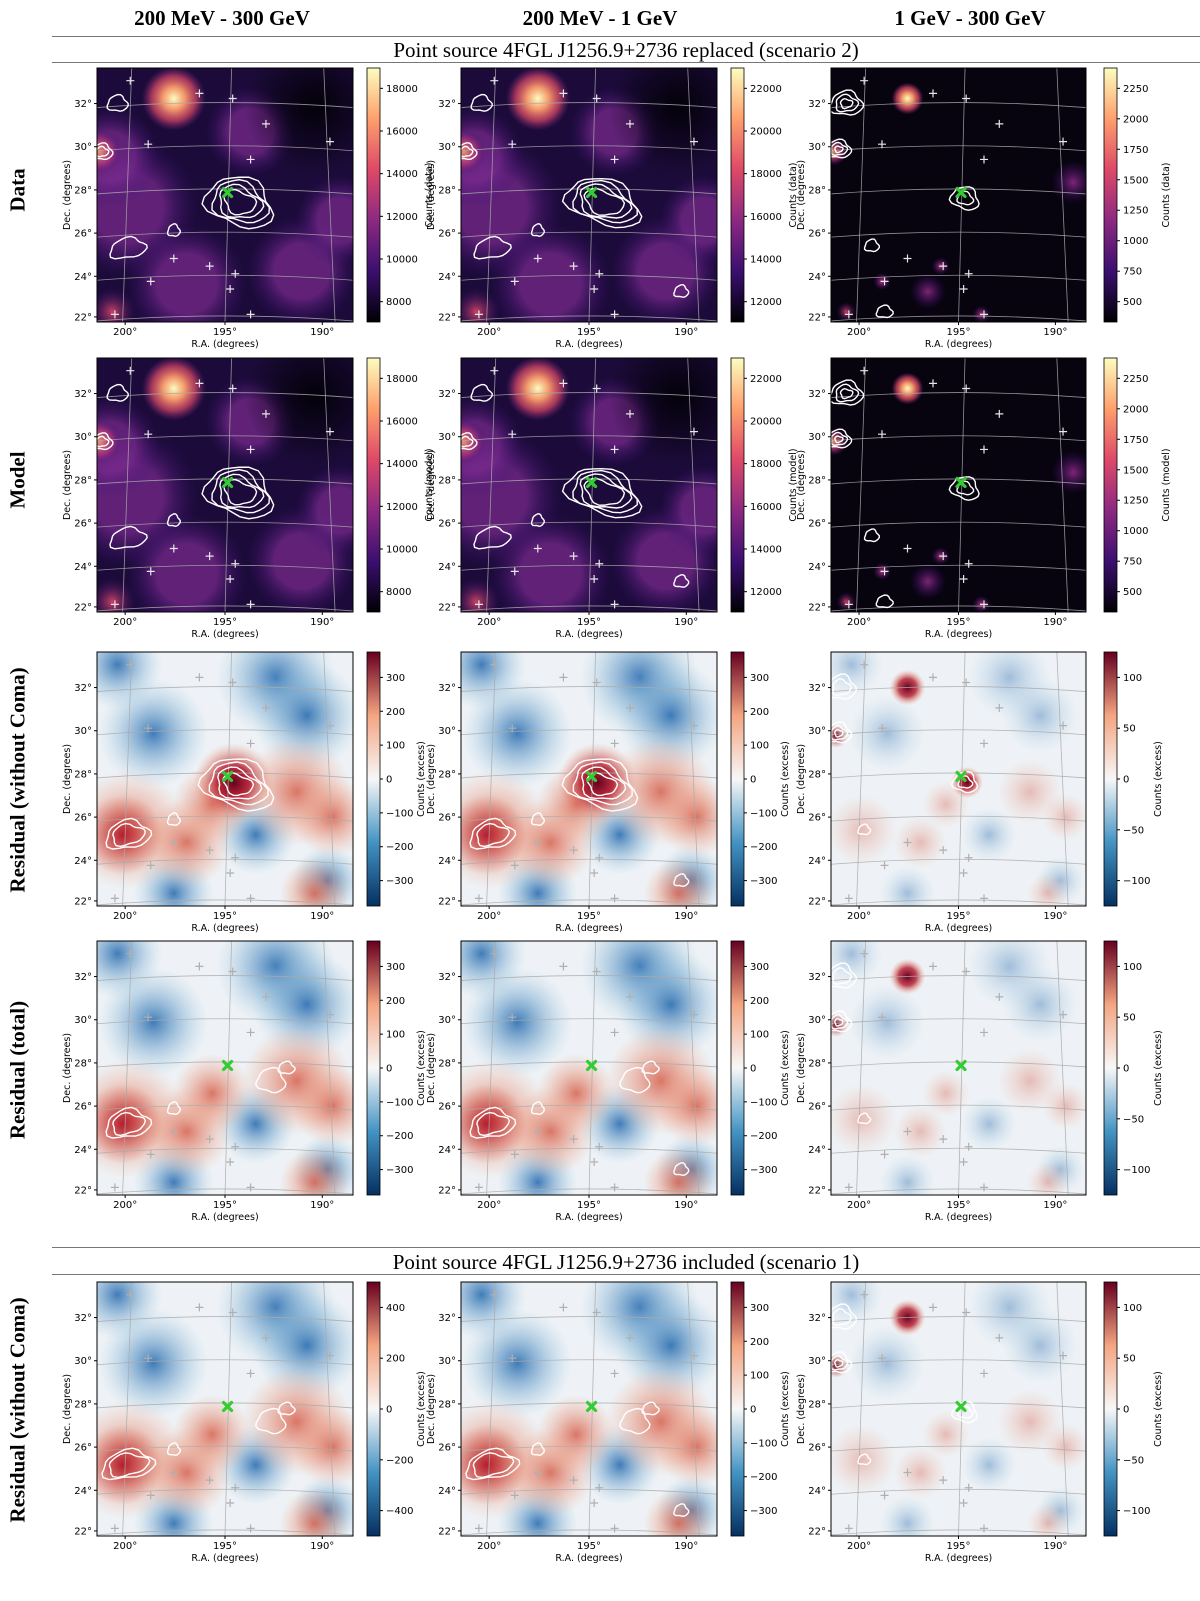 This screenshot has height=1601, width=1200. What do you see at coordinates (759, 1342) in the screenshot?
I see `colorbar-tick-label: 200` at bounding box center [759, 1342].